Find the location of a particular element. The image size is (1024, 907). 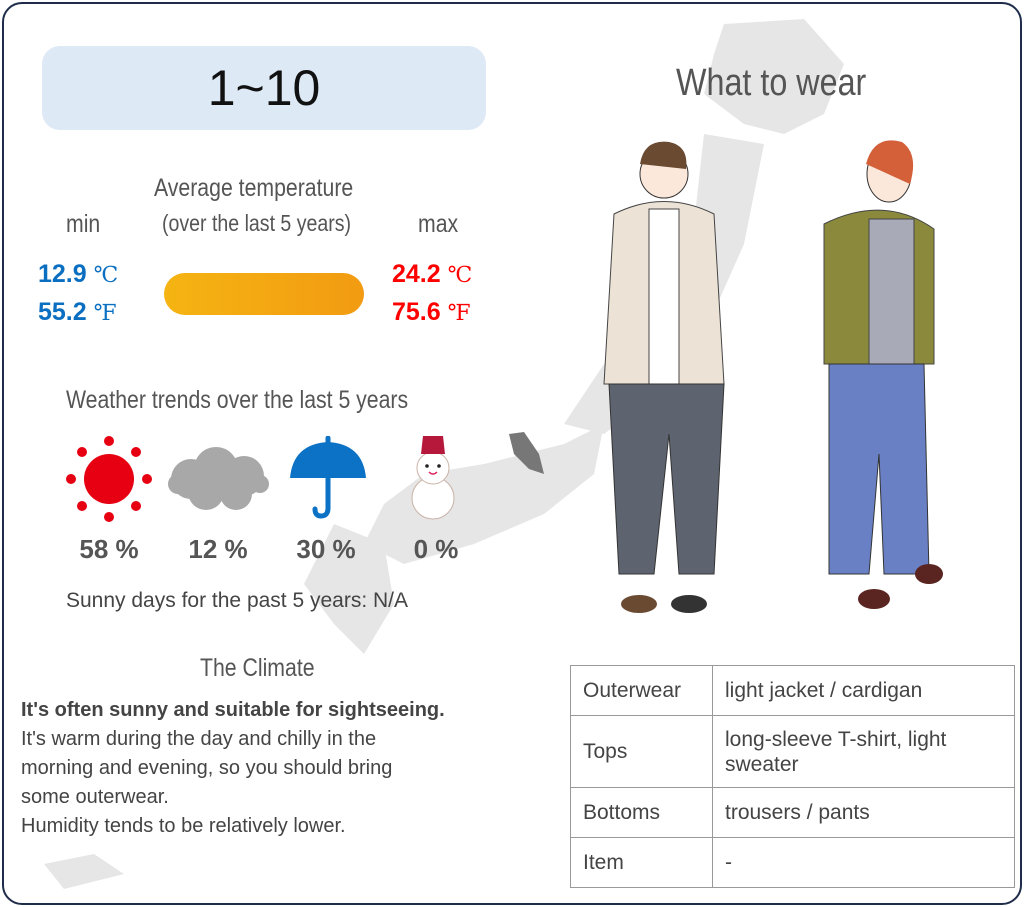

value-cell: - is located at coordinates (863, 862).